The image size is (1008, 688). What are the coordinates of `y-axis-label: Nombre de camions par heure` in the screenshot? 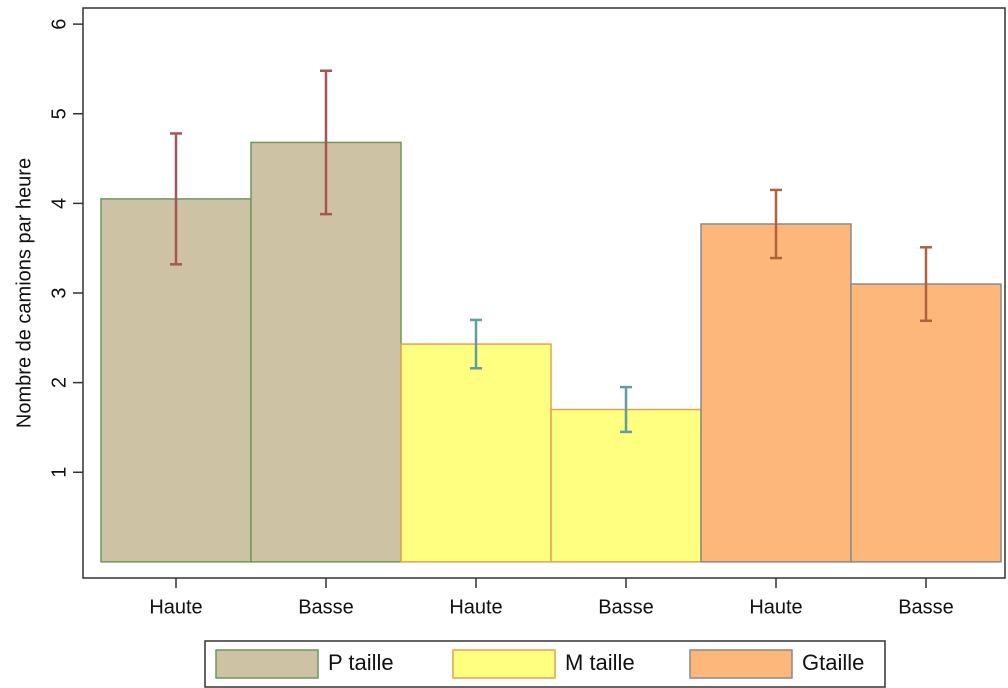 It's located at (24, 293).